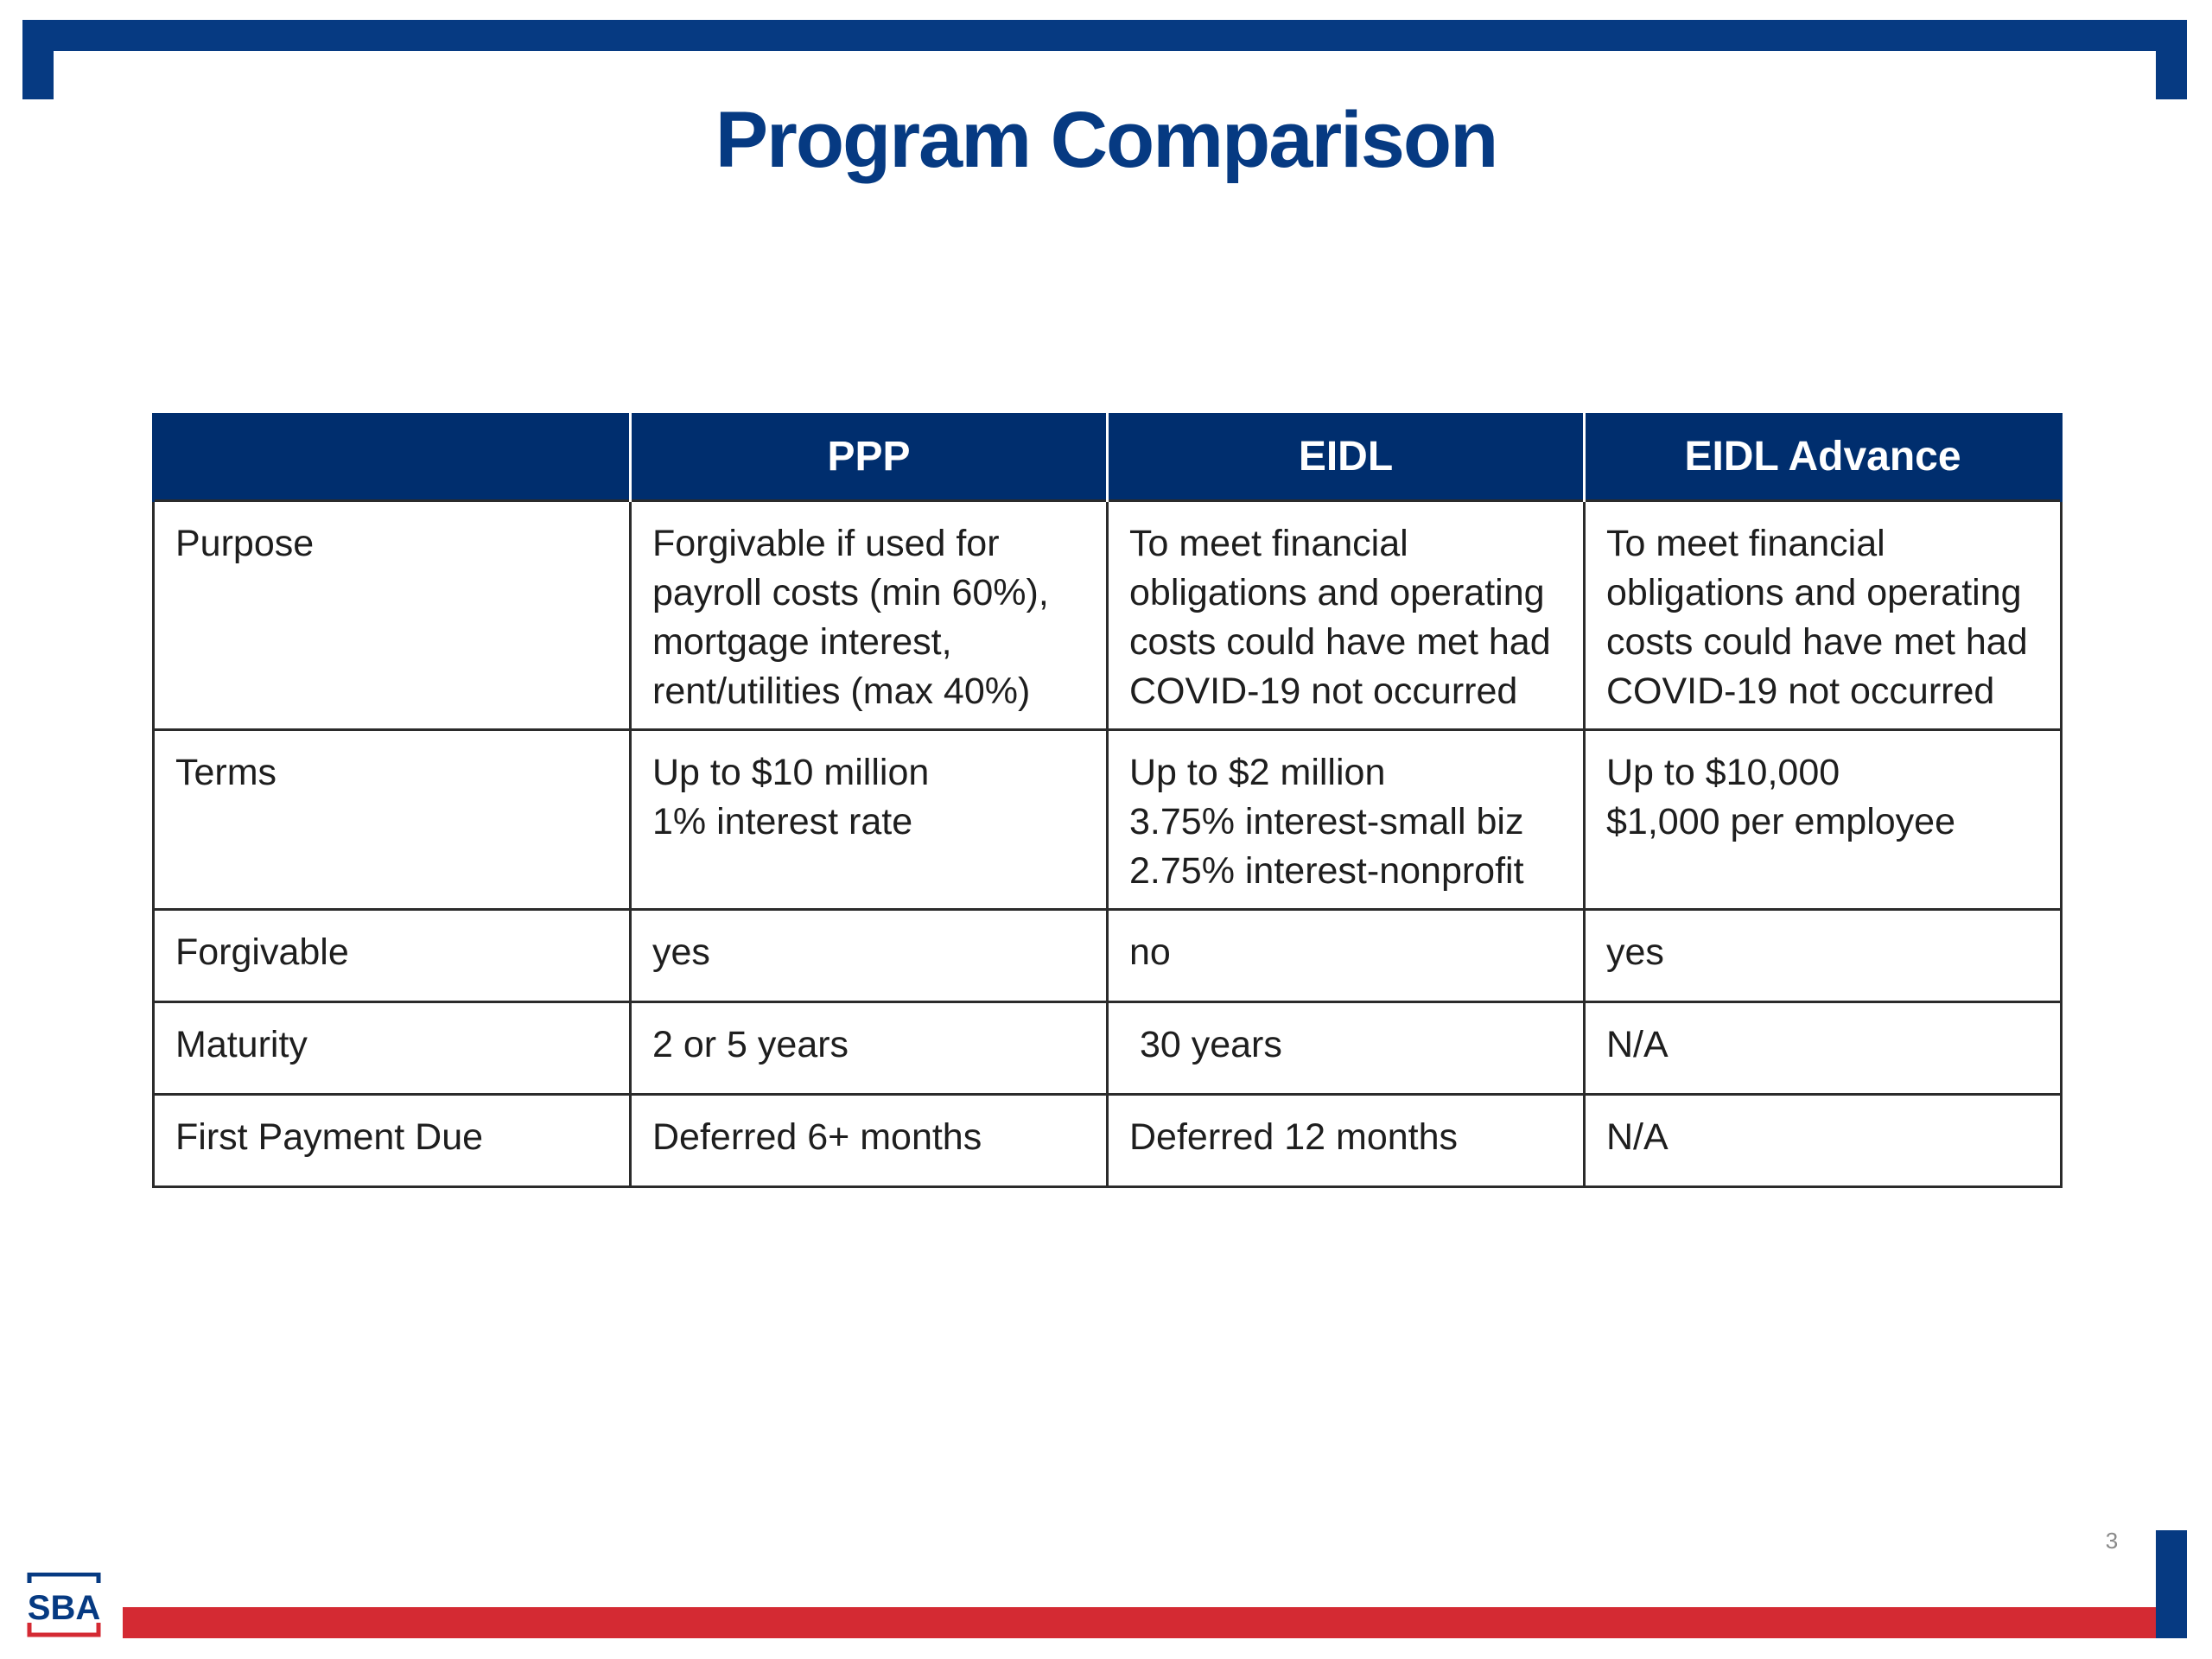  I want to click on table-header-row: PPP EIDL EIDL Advance, so click(1107, 457).